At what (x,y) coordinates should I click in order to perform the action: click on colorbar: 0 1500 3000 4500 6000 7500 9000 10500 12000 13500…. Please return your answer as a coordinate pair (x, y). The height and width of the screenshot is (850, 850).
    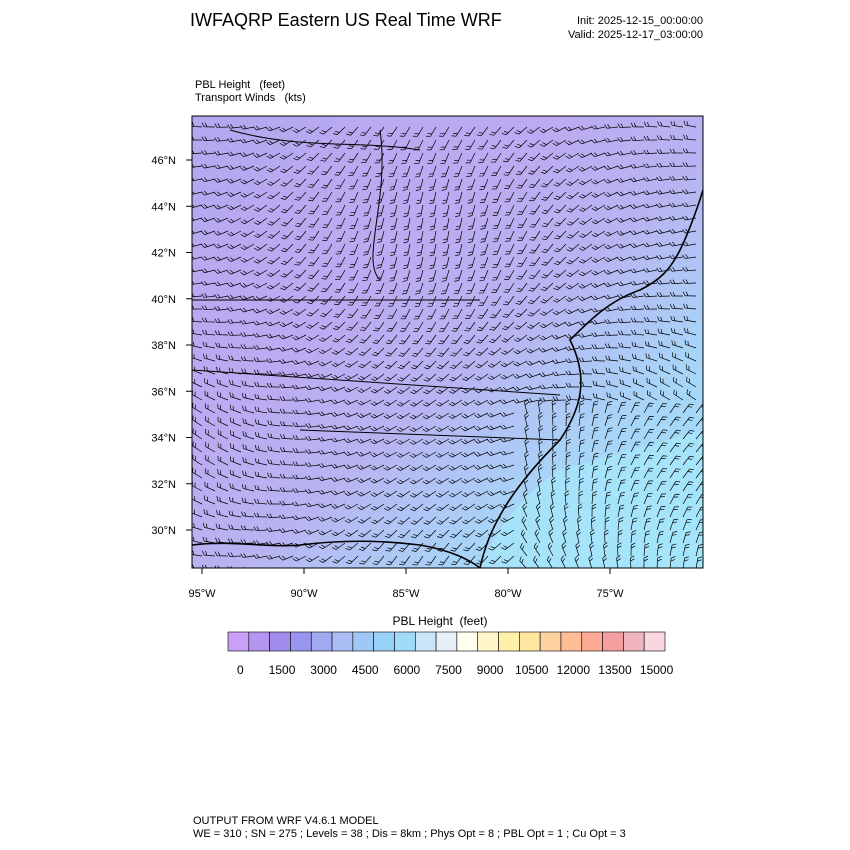
    Looking at the image, I should click on (450, 654).